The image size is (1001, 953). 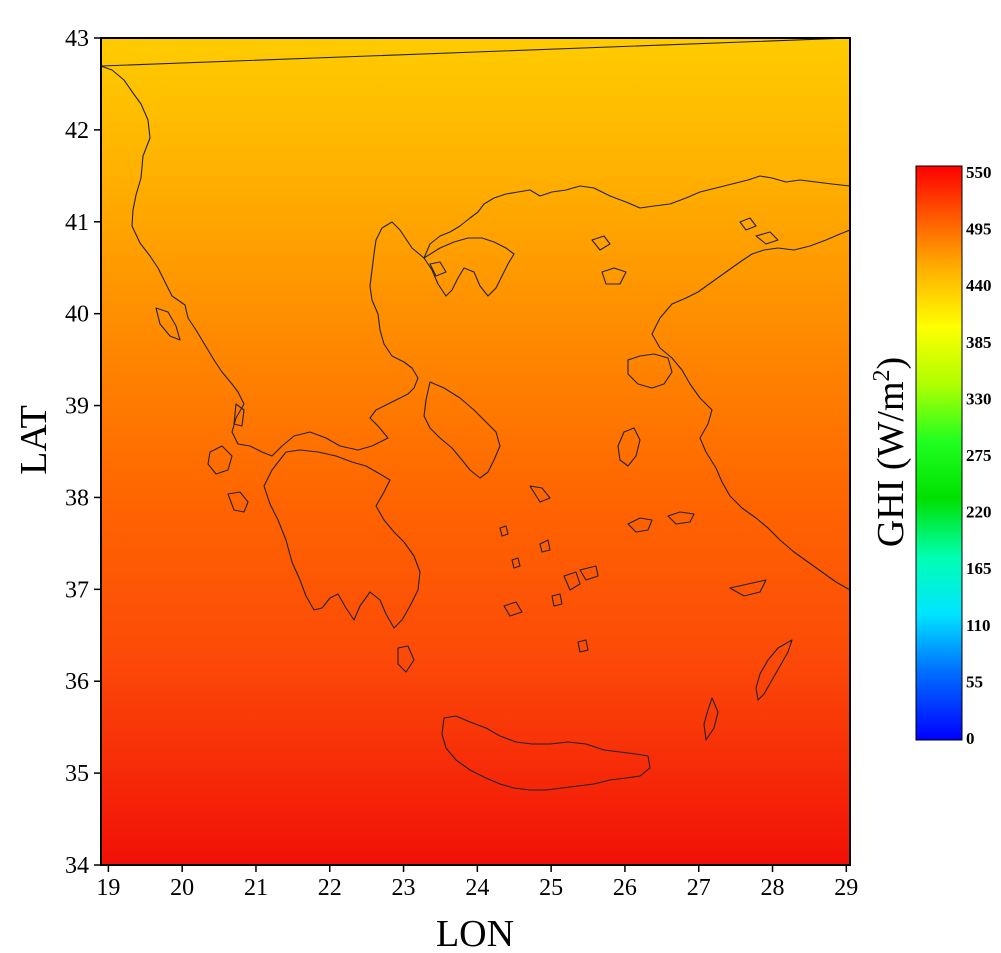 I want to click on ikaria-coastline, so click(x=681, y=518).